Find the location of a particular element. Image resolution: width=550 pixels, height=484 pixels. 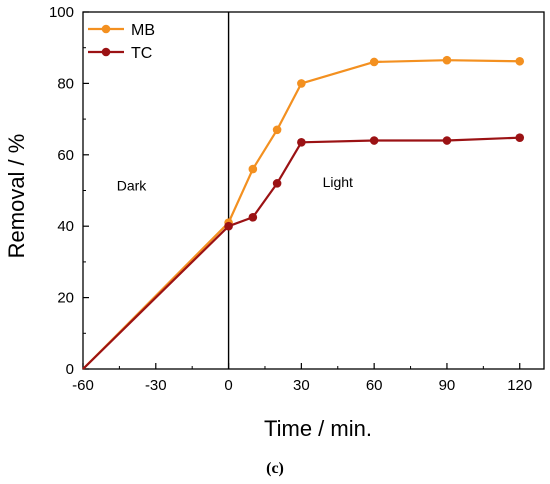

x-tick-label: 60 is located at coordinates (374, 385).